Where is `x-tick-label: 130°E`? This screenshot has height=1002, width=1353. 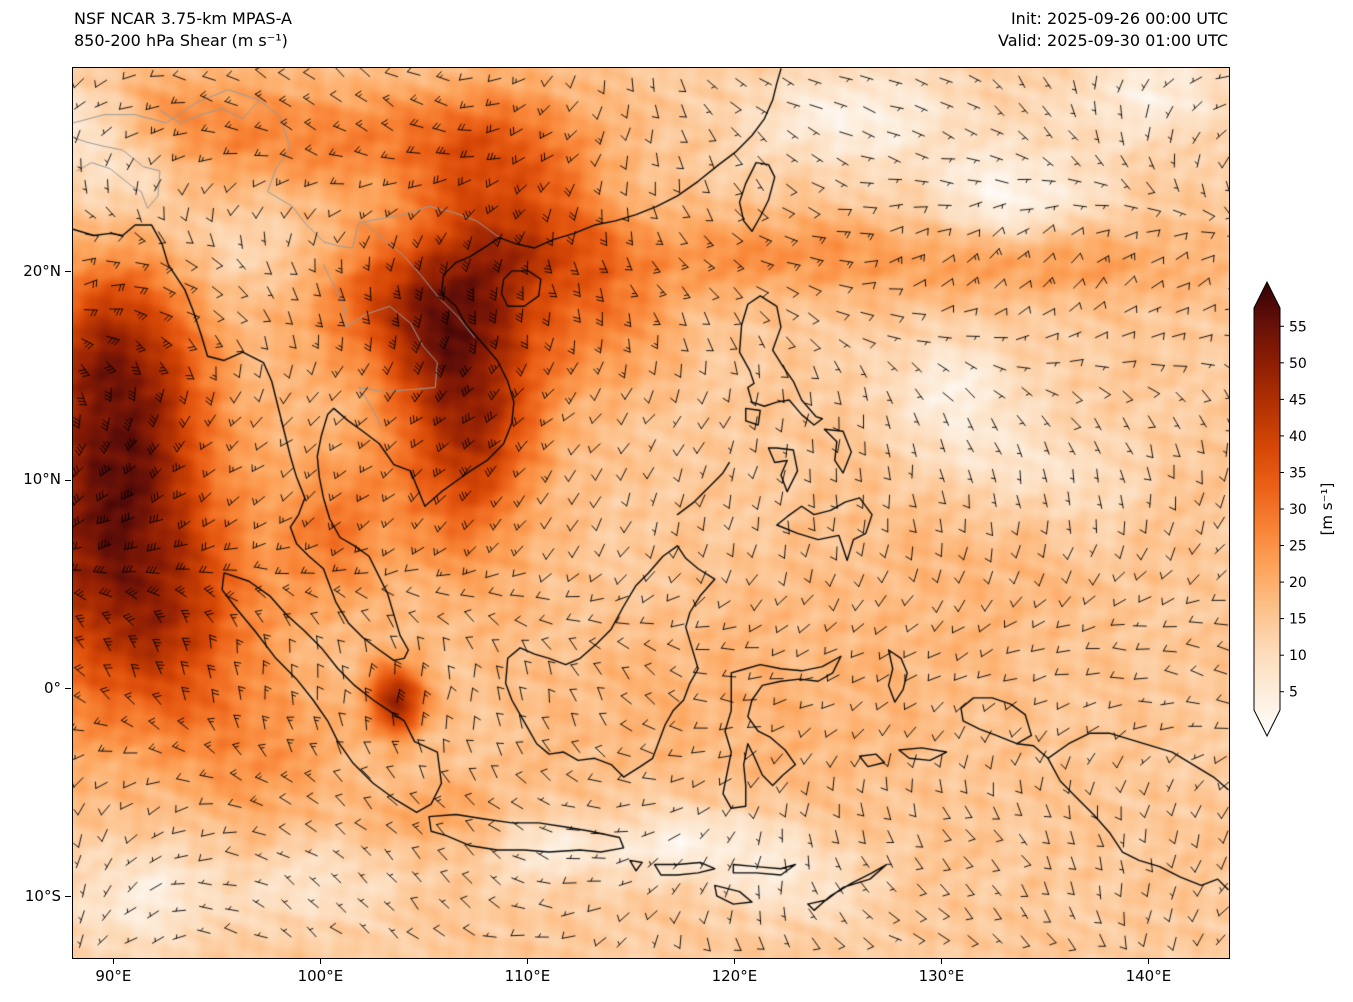 x-tick-label: 130°E is located at coordinates (941, 976).